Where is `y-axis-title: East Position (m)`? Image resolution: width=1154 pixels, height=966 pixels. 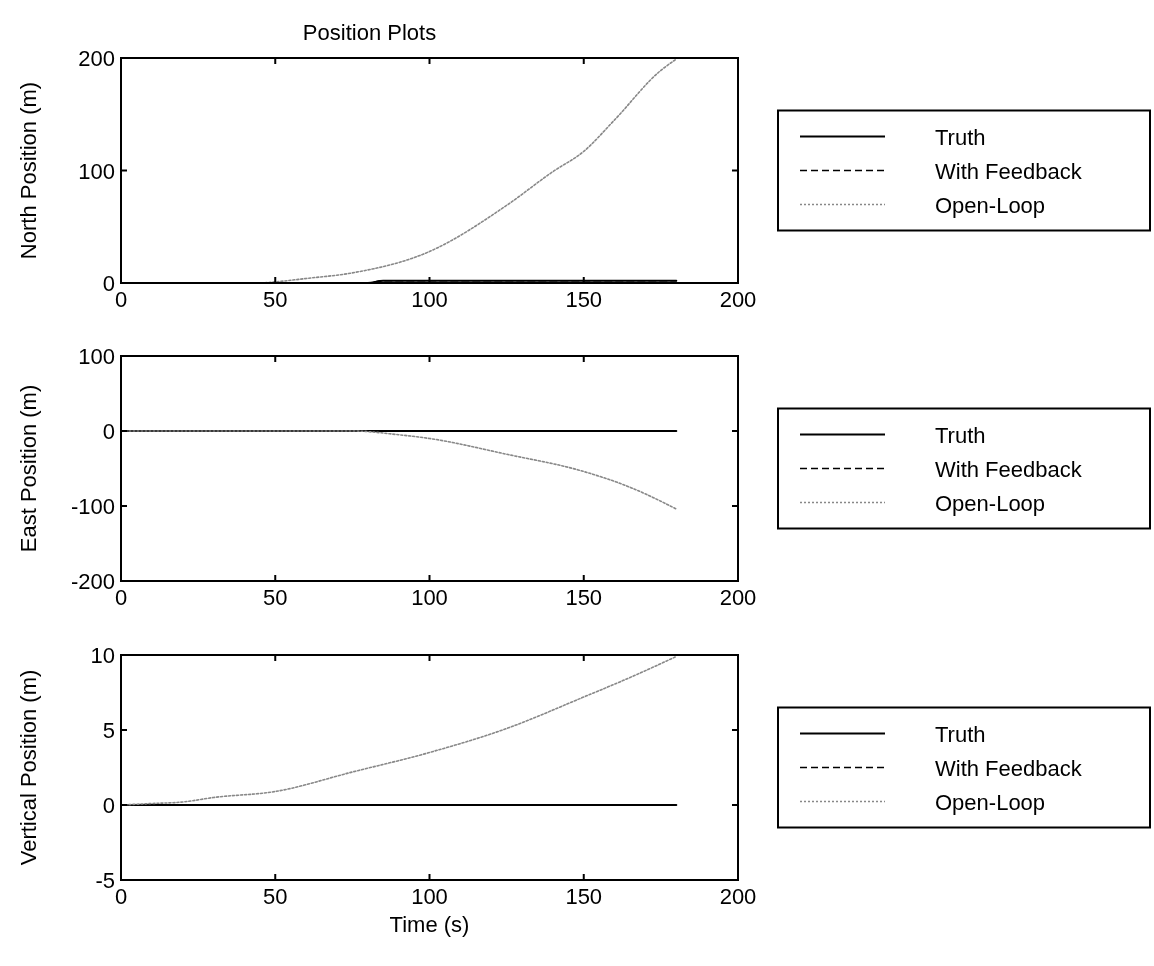
y-axis-title: East Position (m) is located at coordinates (28, 468).